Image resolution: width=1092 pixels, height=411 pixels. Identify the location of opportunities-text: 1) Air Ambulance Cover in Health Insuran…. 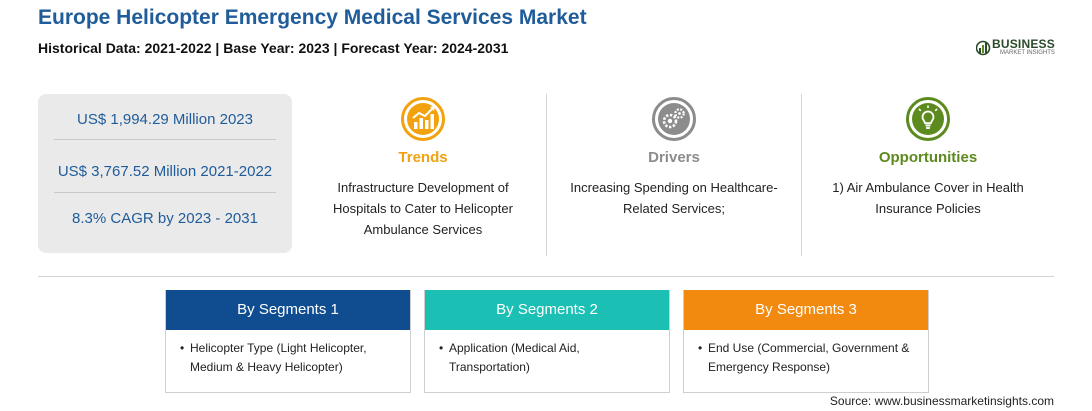
(928, 198).